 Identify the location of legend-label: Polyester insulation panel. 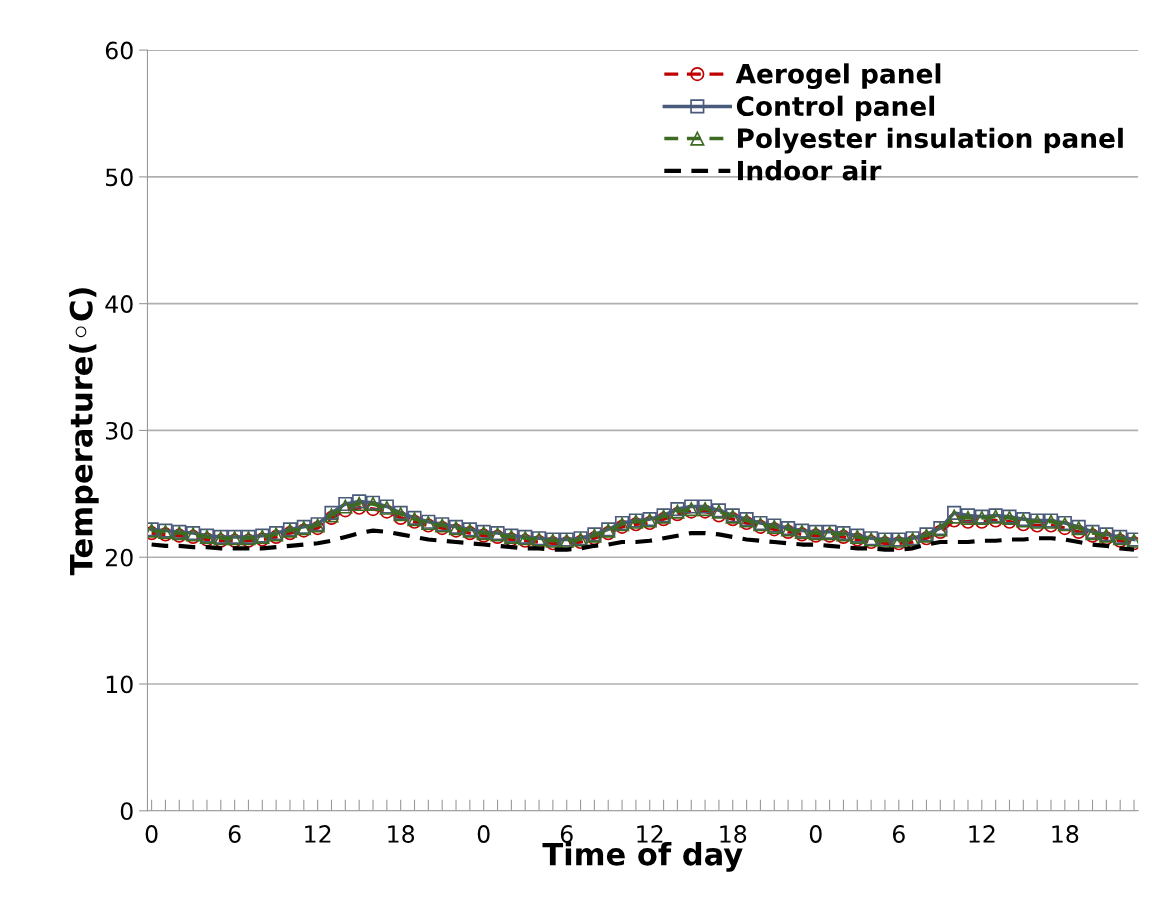
(930, 140).